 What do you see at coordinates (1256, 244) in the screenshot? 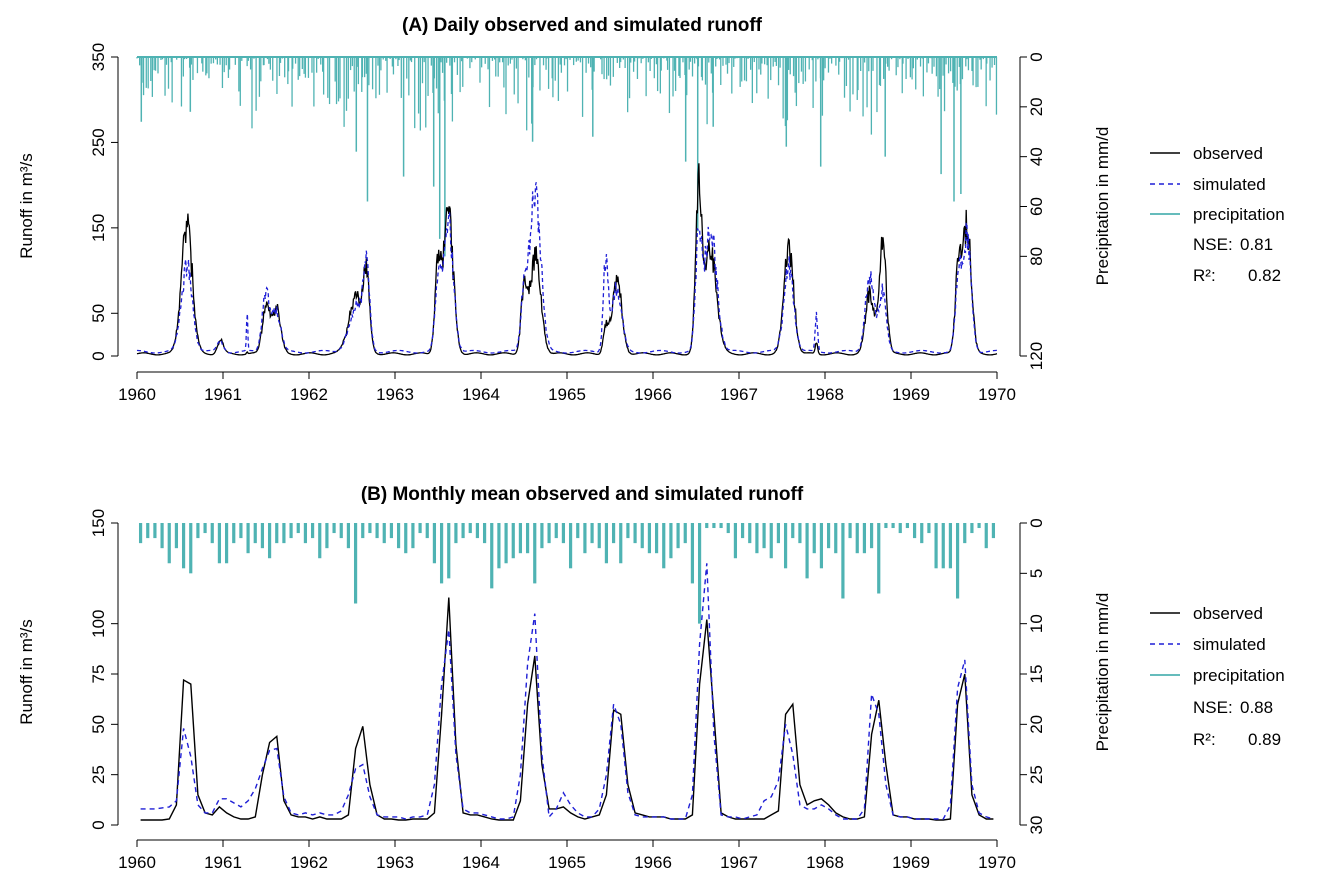
I see `stat-nse-value: 0.81` at bounding box center [1256, 244].